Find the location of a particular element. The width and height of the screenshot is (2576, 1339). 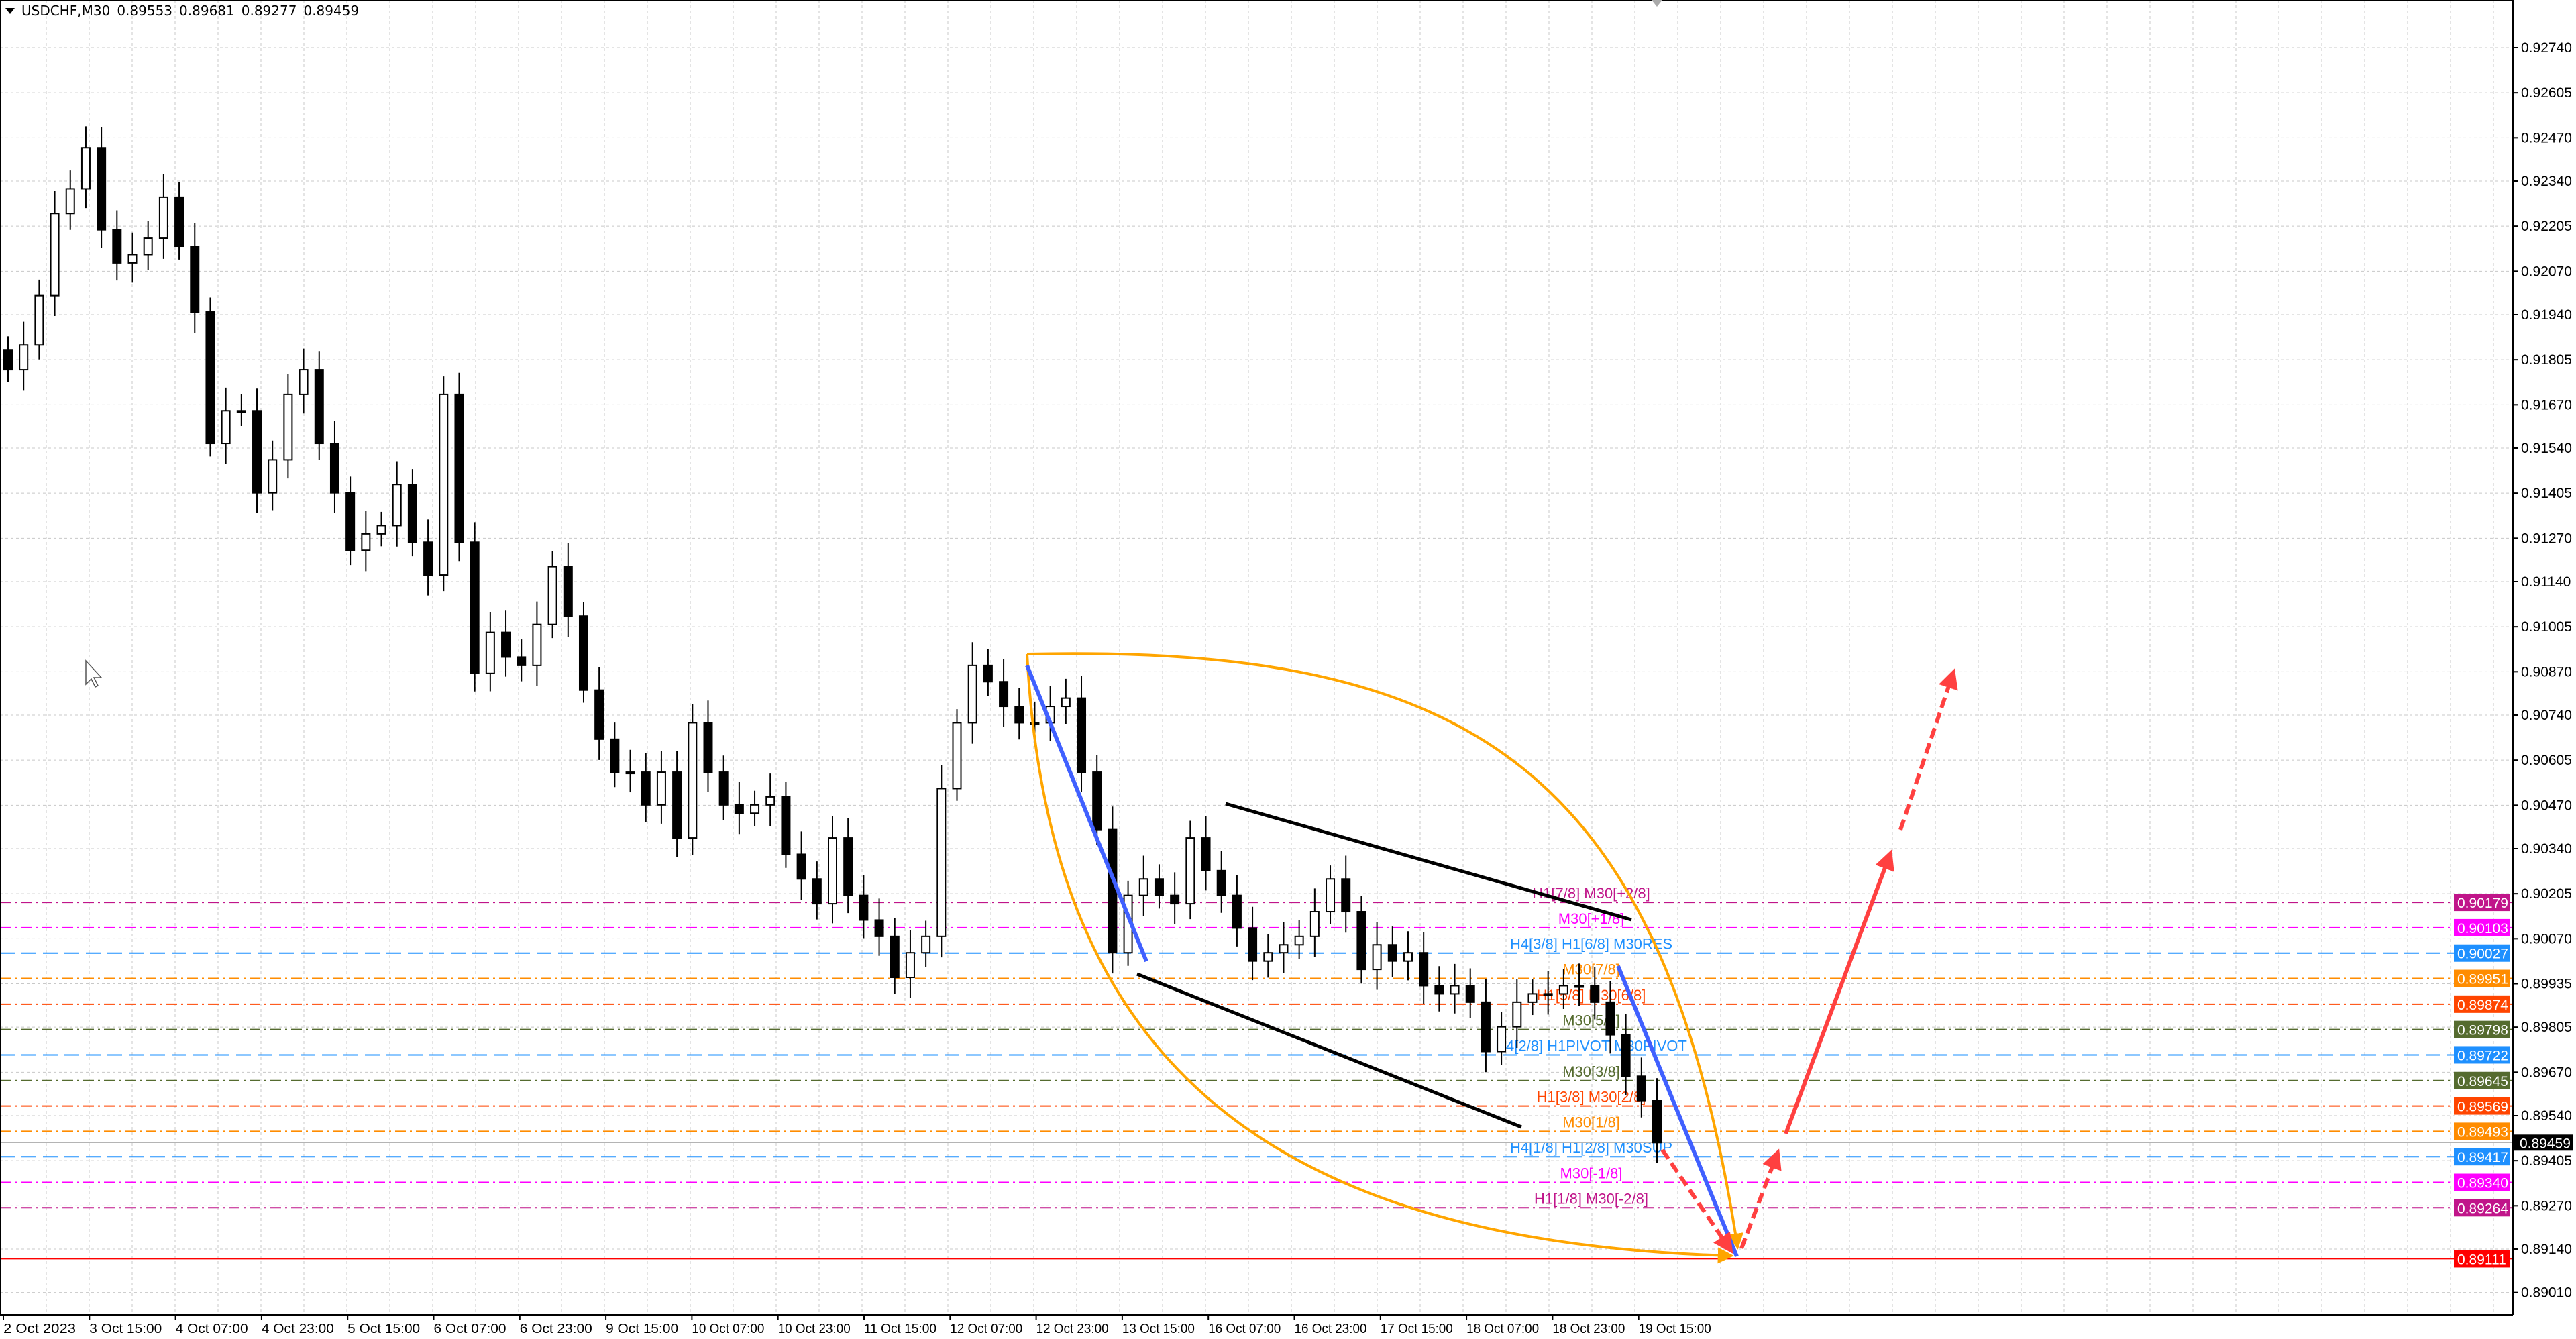

time-tick-label: 12 Oct 07:00 is located at coordinates (986, 1329).